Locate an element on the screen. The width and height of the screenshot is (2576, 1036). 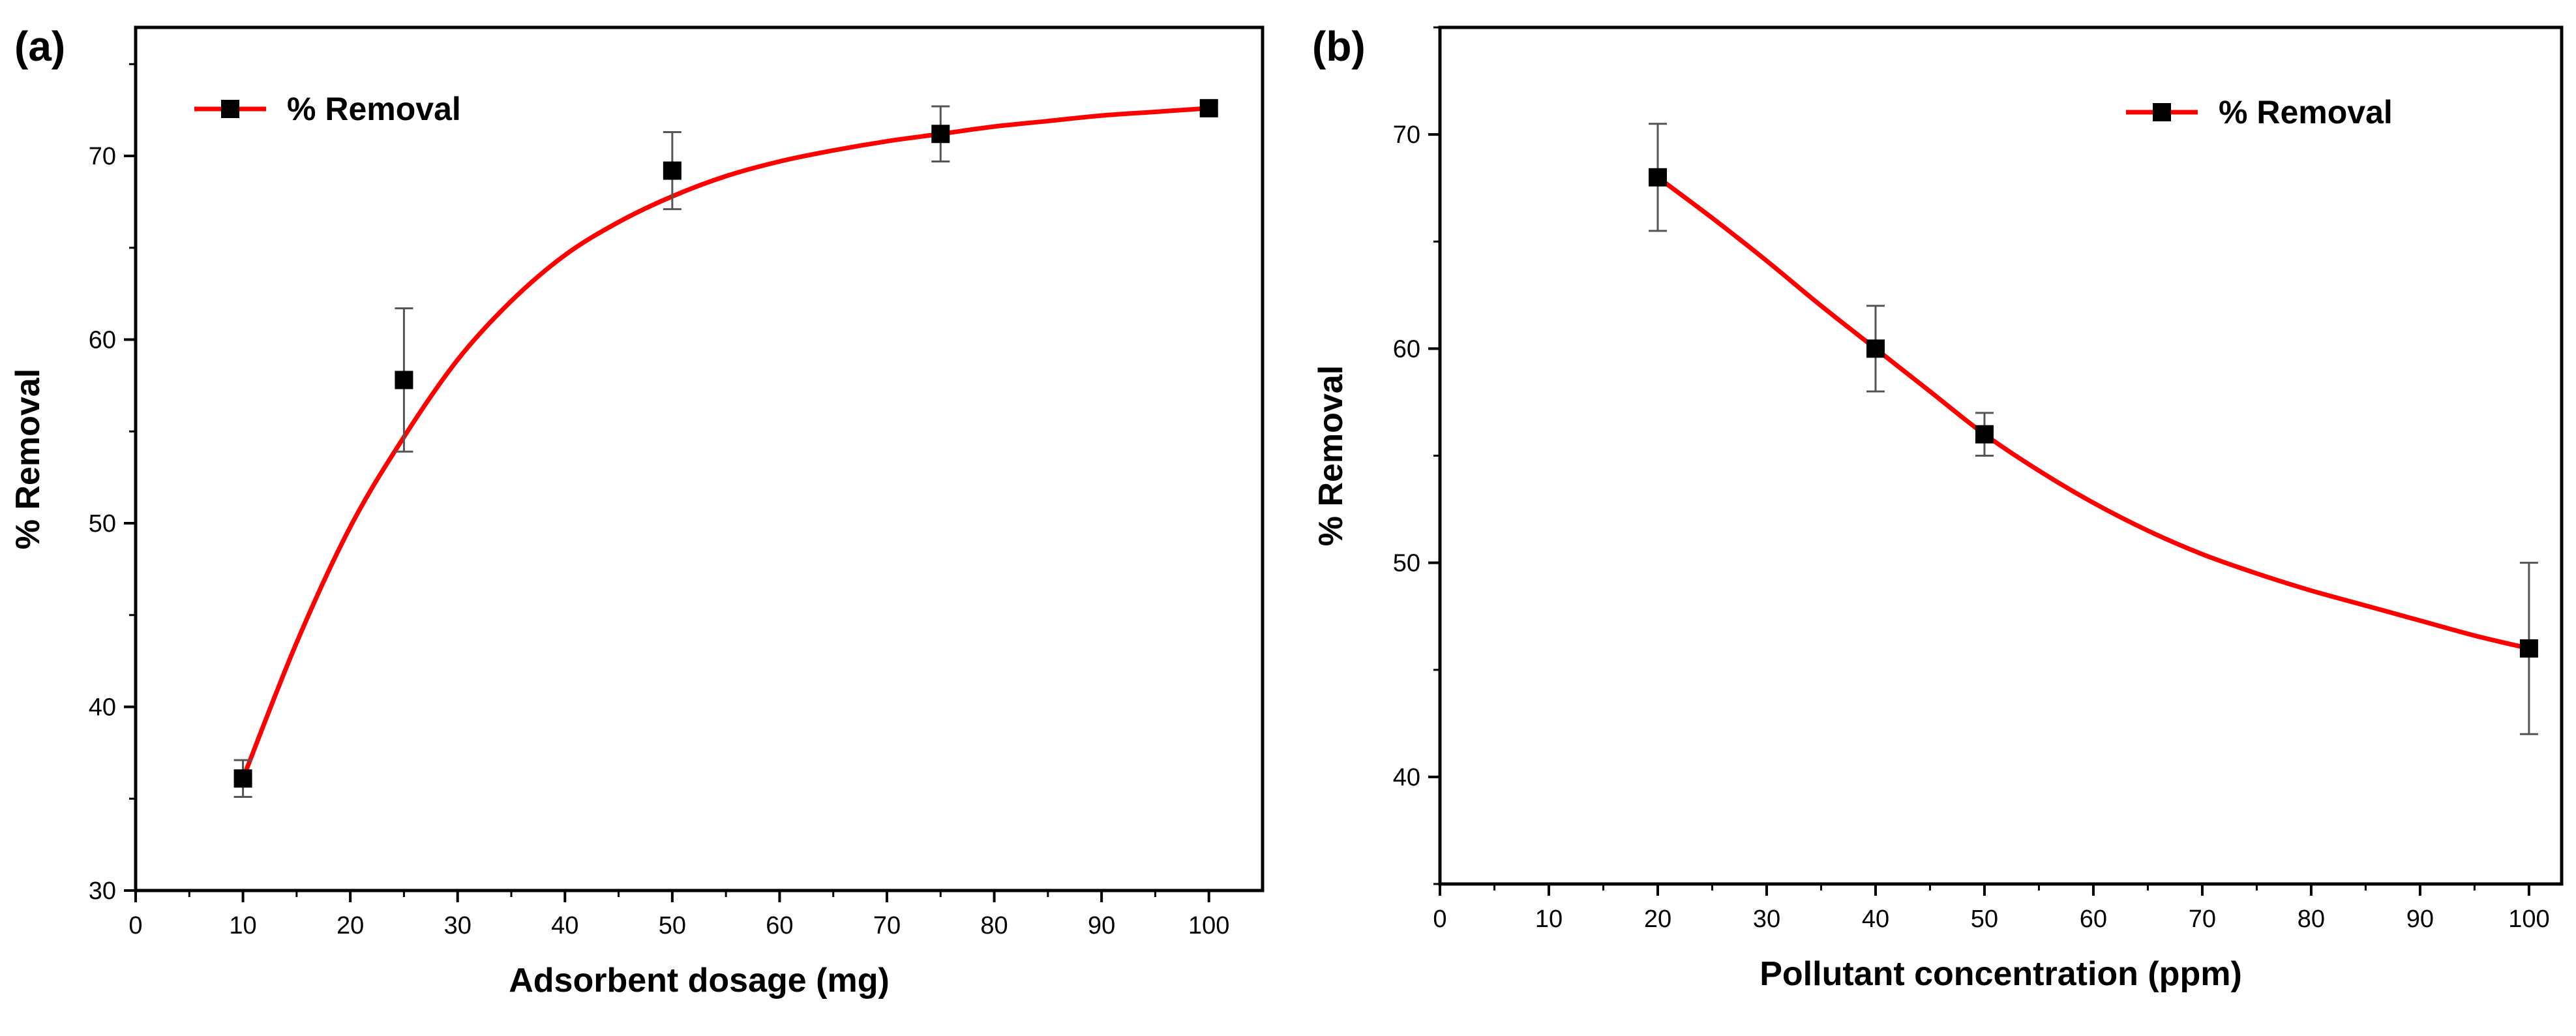
x-axis-title: Pollutant concentration (ppm) is located at coordinates (2001, 974).